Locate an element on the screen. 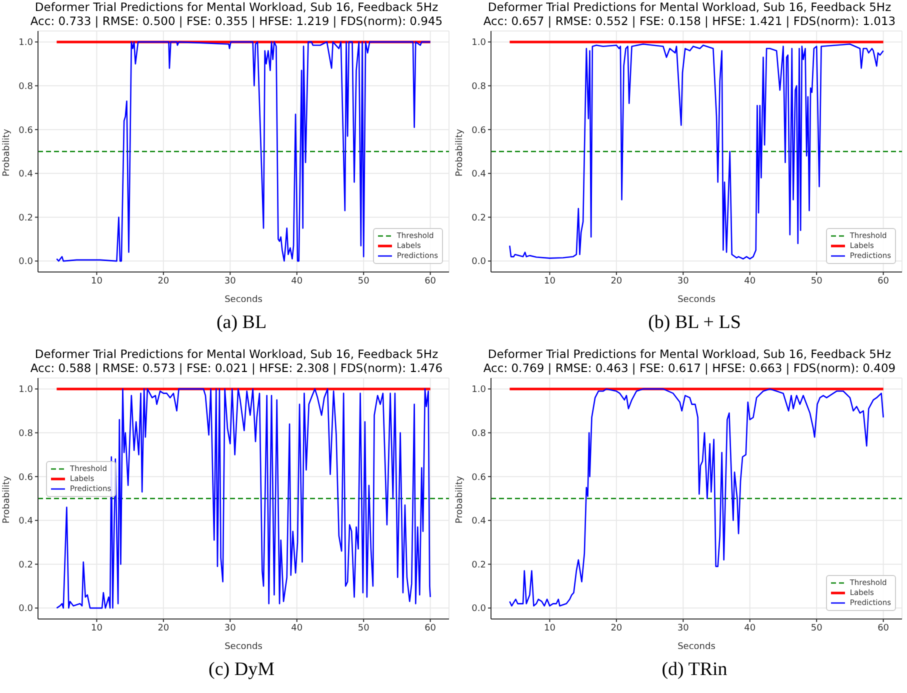 The height and width of the screenshot is (693, 907). text: (d) TRin is located at coordinates (694, 669).